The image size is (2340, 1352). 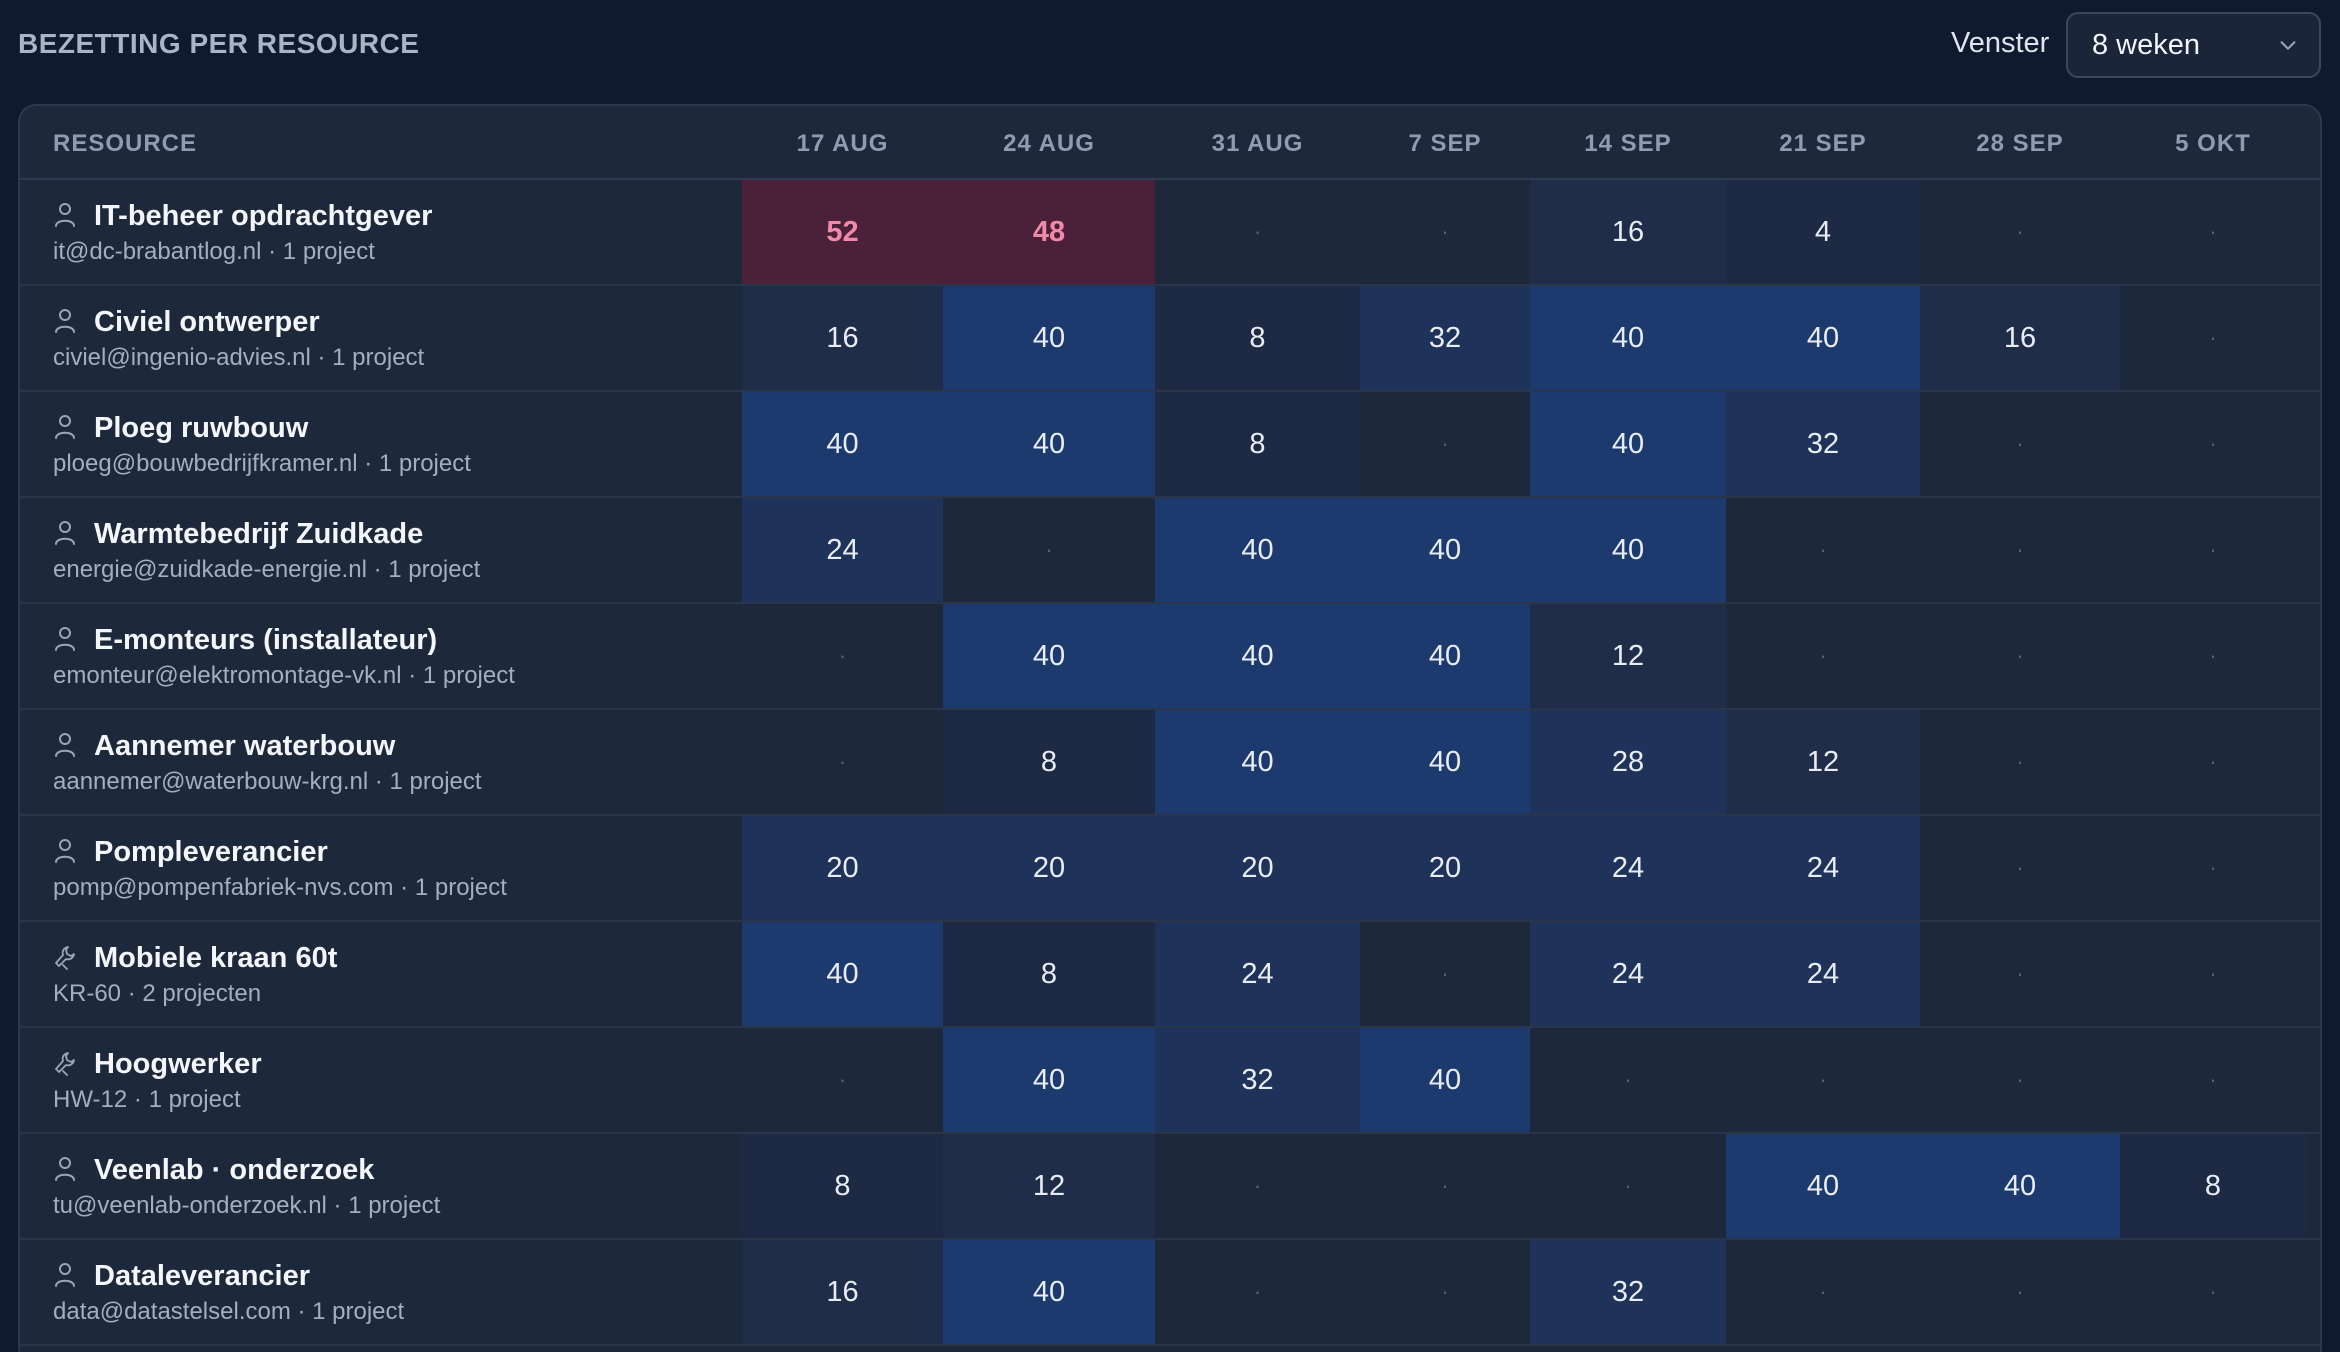 I want to click on hours-cell: 52, so click(x=842, y=232).